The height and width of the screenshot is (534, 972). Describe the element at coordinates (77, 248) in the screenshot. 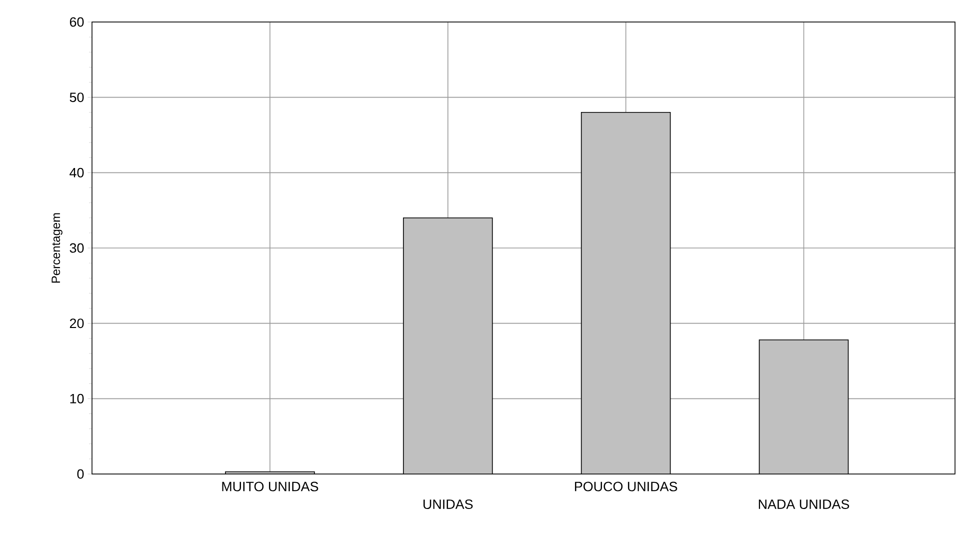

I see `y-tick-label: 30` at that location.